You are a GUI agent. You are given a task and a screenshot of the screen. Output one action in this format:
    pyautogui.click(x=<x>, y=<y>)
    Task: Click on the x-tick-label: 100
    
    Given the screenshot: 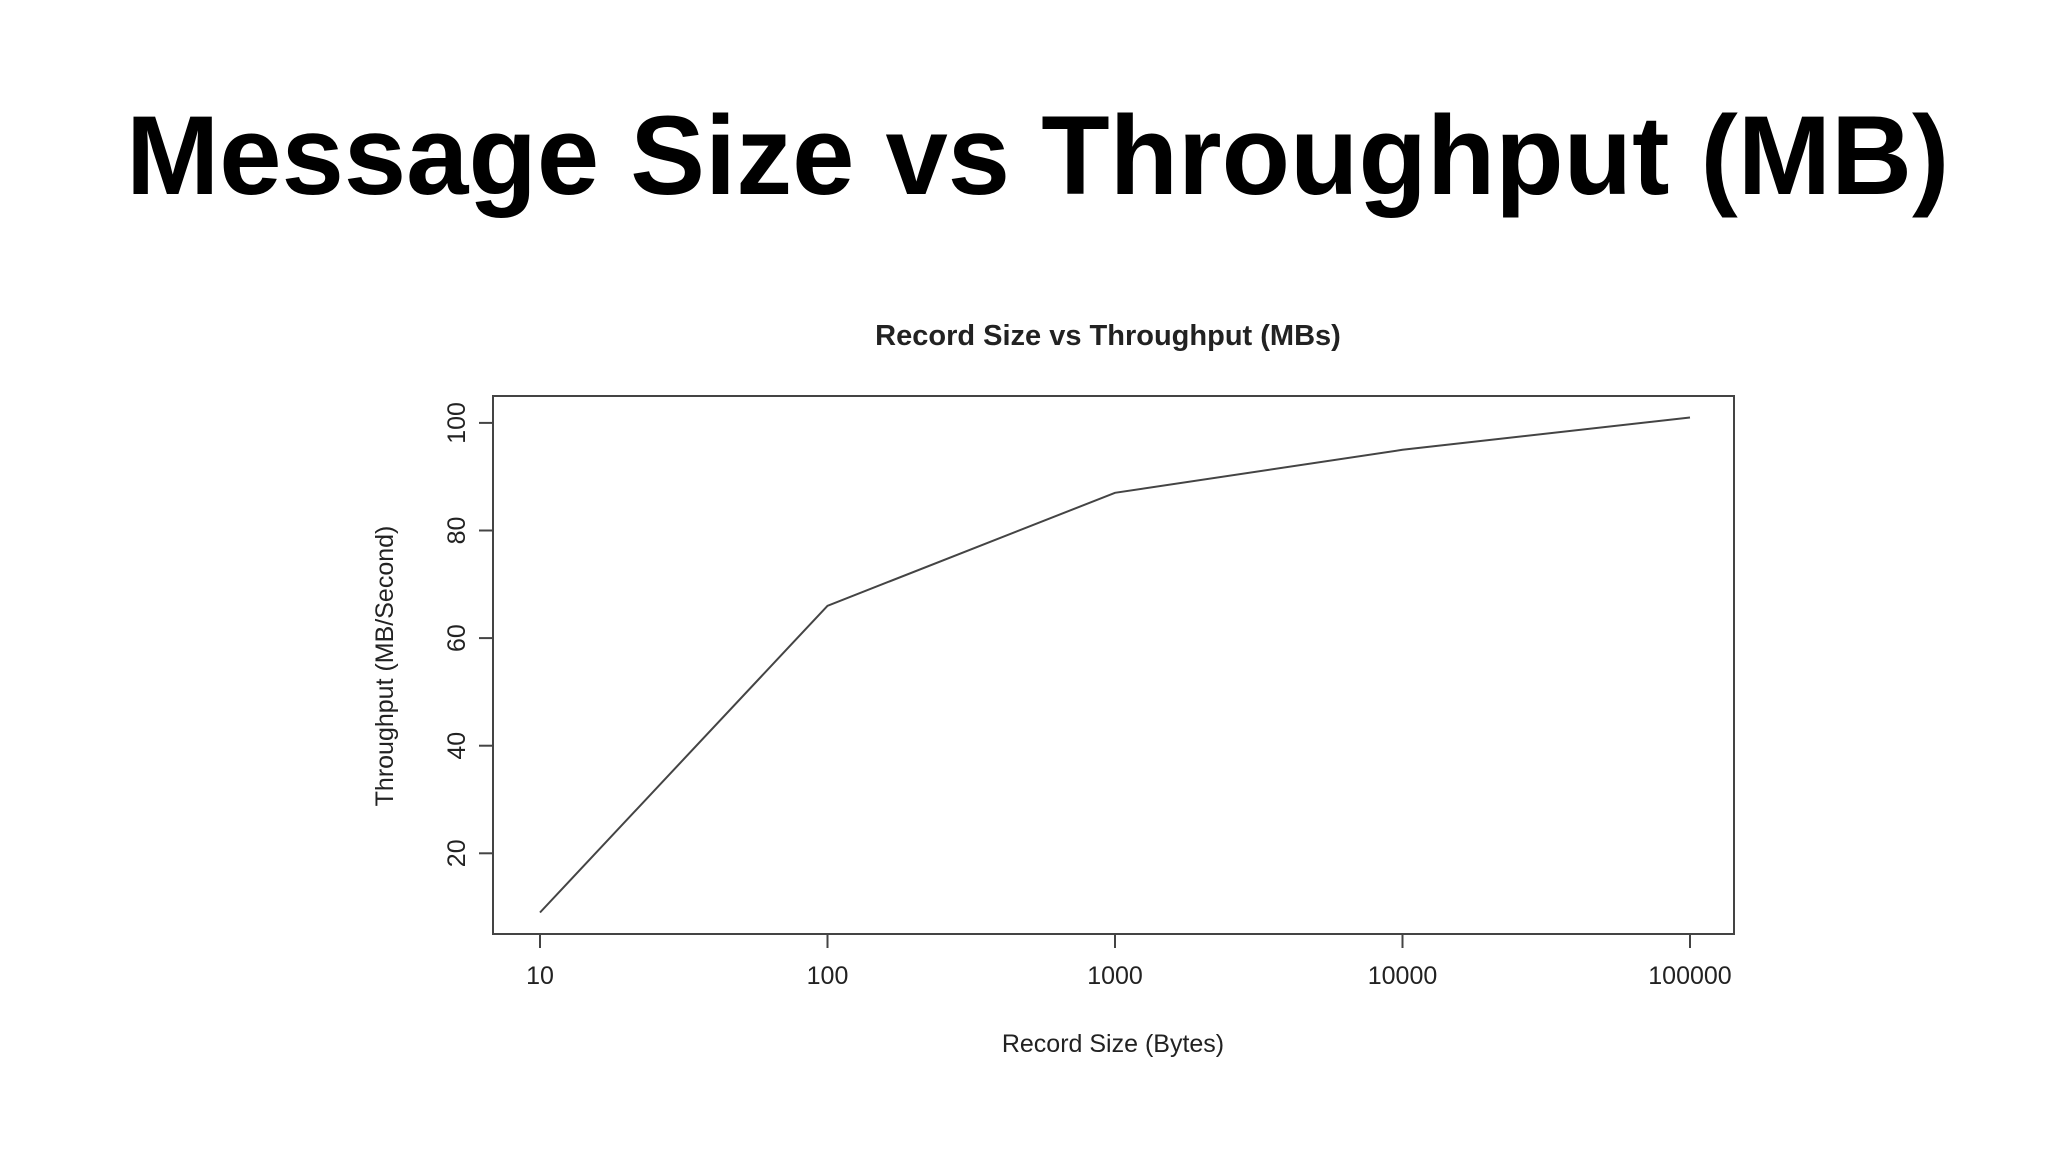 What is the action you would take?
    pyautogui.click(x=828, y=976)
    